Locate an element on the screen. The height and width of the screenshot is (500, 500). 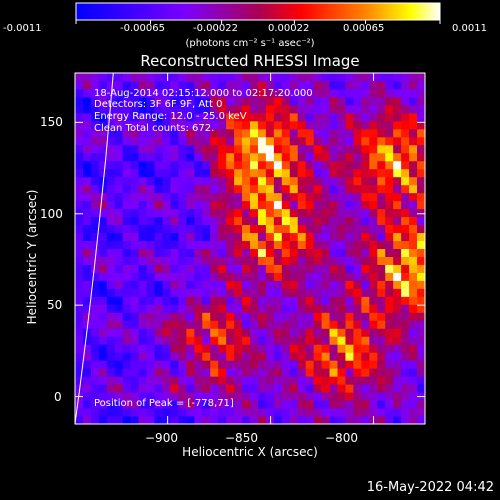
colorbar-tick-label: -0.00065 is located at coordinates (142, 28).